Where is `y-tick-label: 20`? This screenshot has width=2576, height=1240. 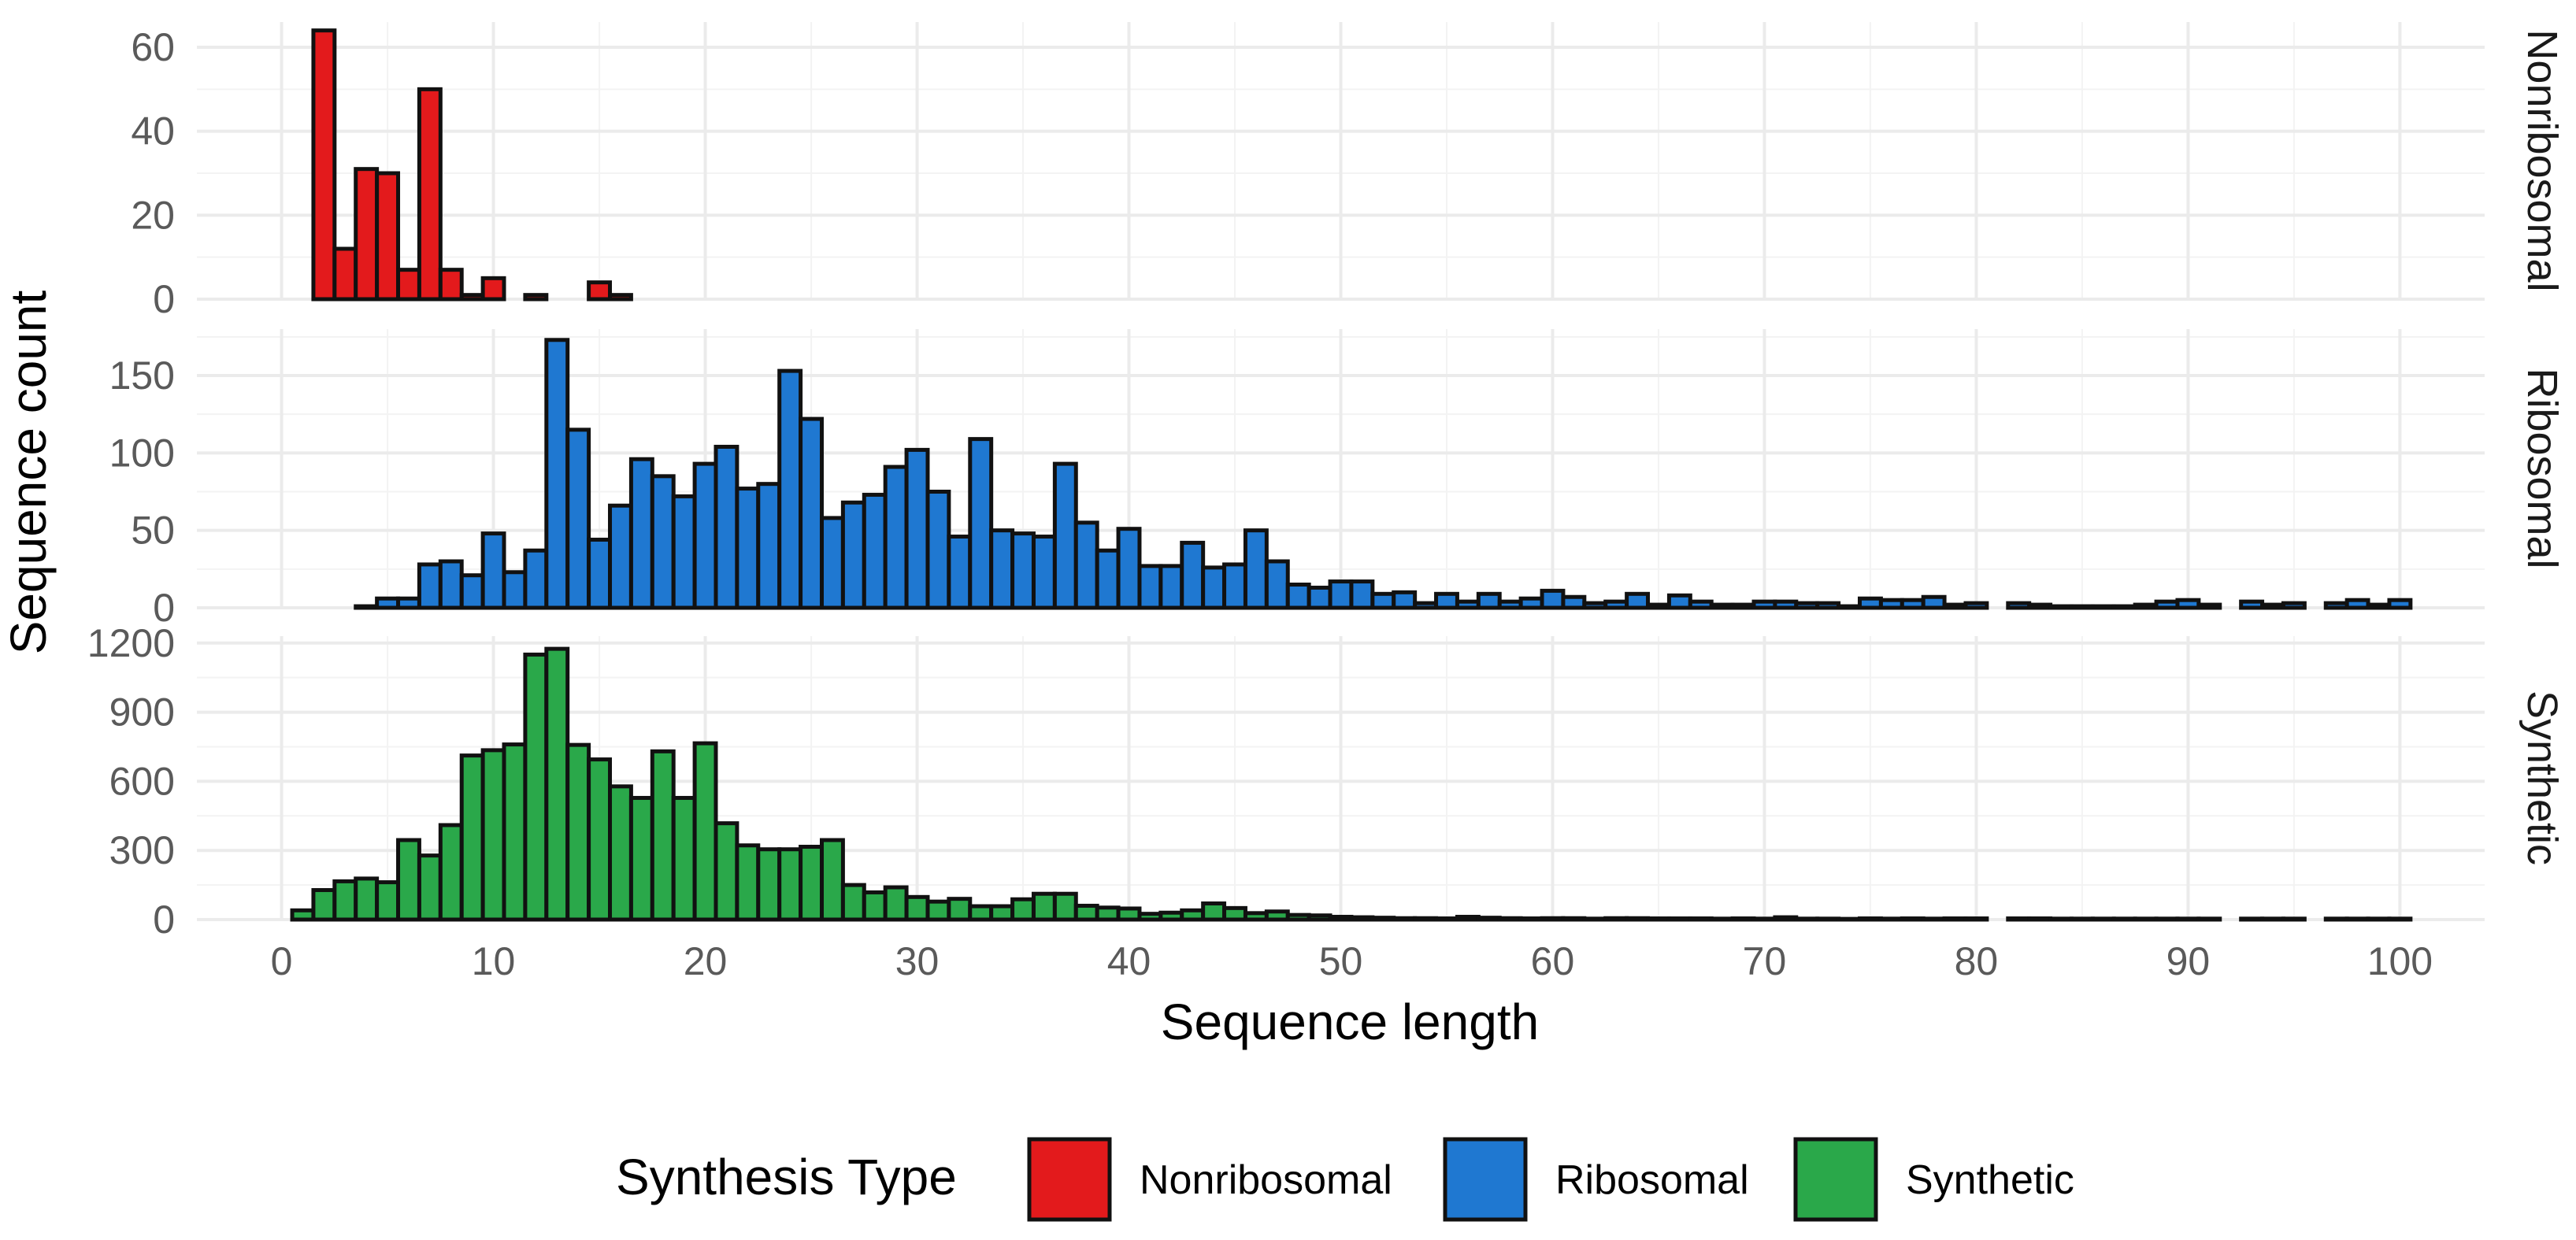 y-tick-label: 20 is located at coordinates (153, 215).